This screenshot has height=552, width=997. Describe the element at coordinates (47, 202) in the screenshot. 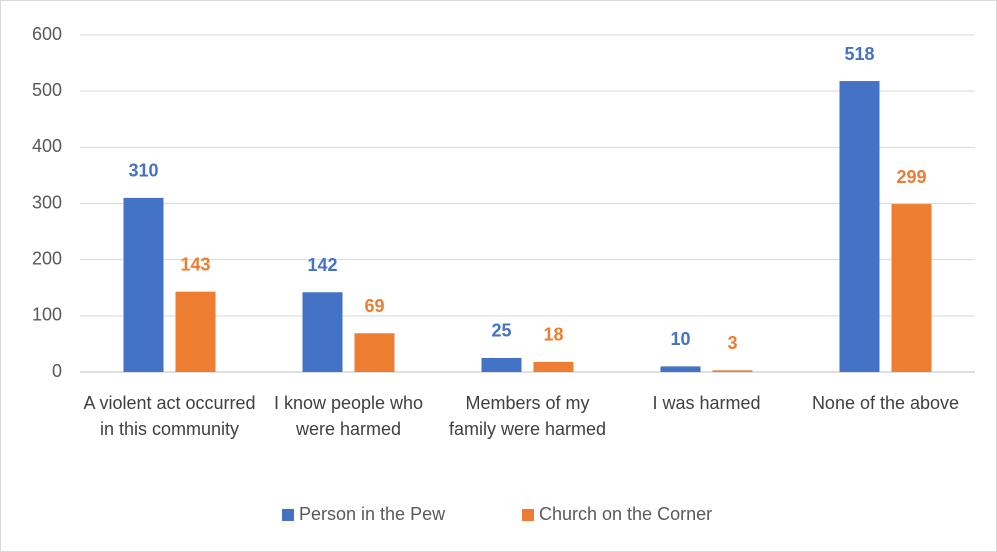

I see `y-tick-label: 300` at that location.